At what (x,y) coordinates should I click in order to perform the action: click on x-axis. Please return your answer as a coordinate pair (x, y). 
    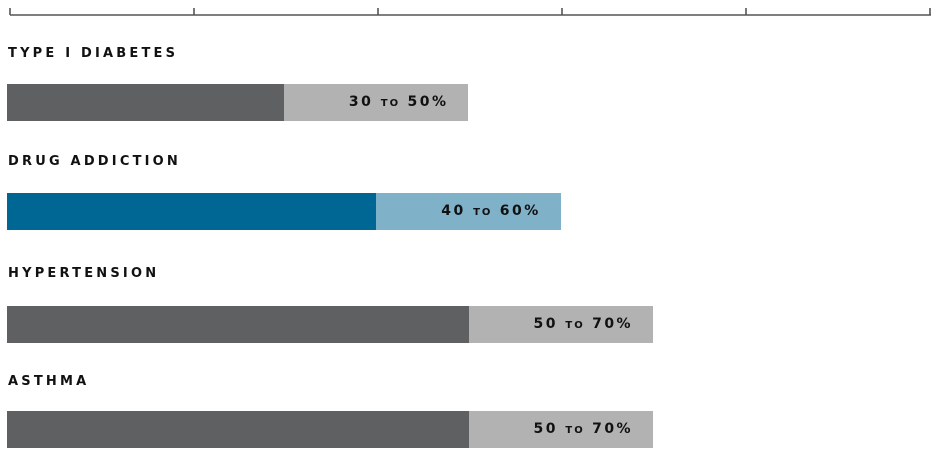
    Looking at the image, I should click on (470, 12).